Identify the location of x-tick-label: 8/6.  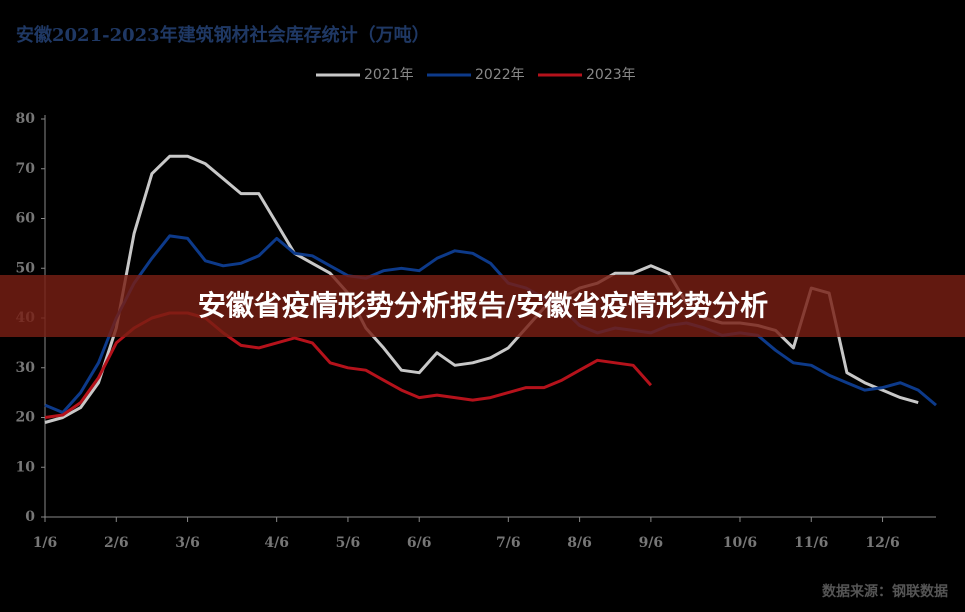
(579, 543).